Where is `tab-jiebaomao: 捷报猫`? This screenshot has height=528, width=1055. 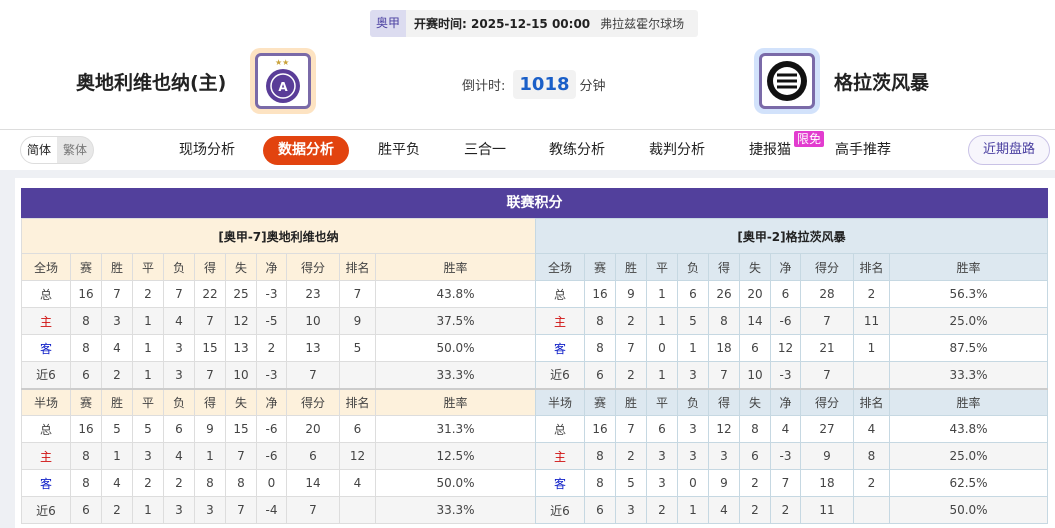 tab-jiebaomao: 捷报猫 is located at coordinates (770, 150).